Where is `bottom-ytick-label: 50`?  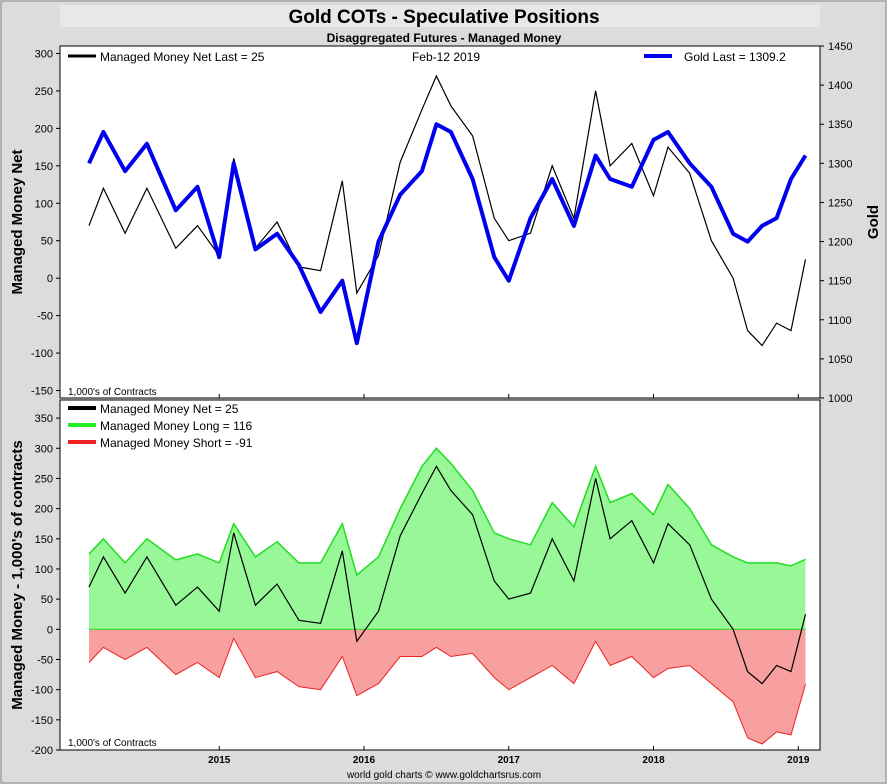 bottom-ytick-label: 50 is located at coordinates (47, 600).